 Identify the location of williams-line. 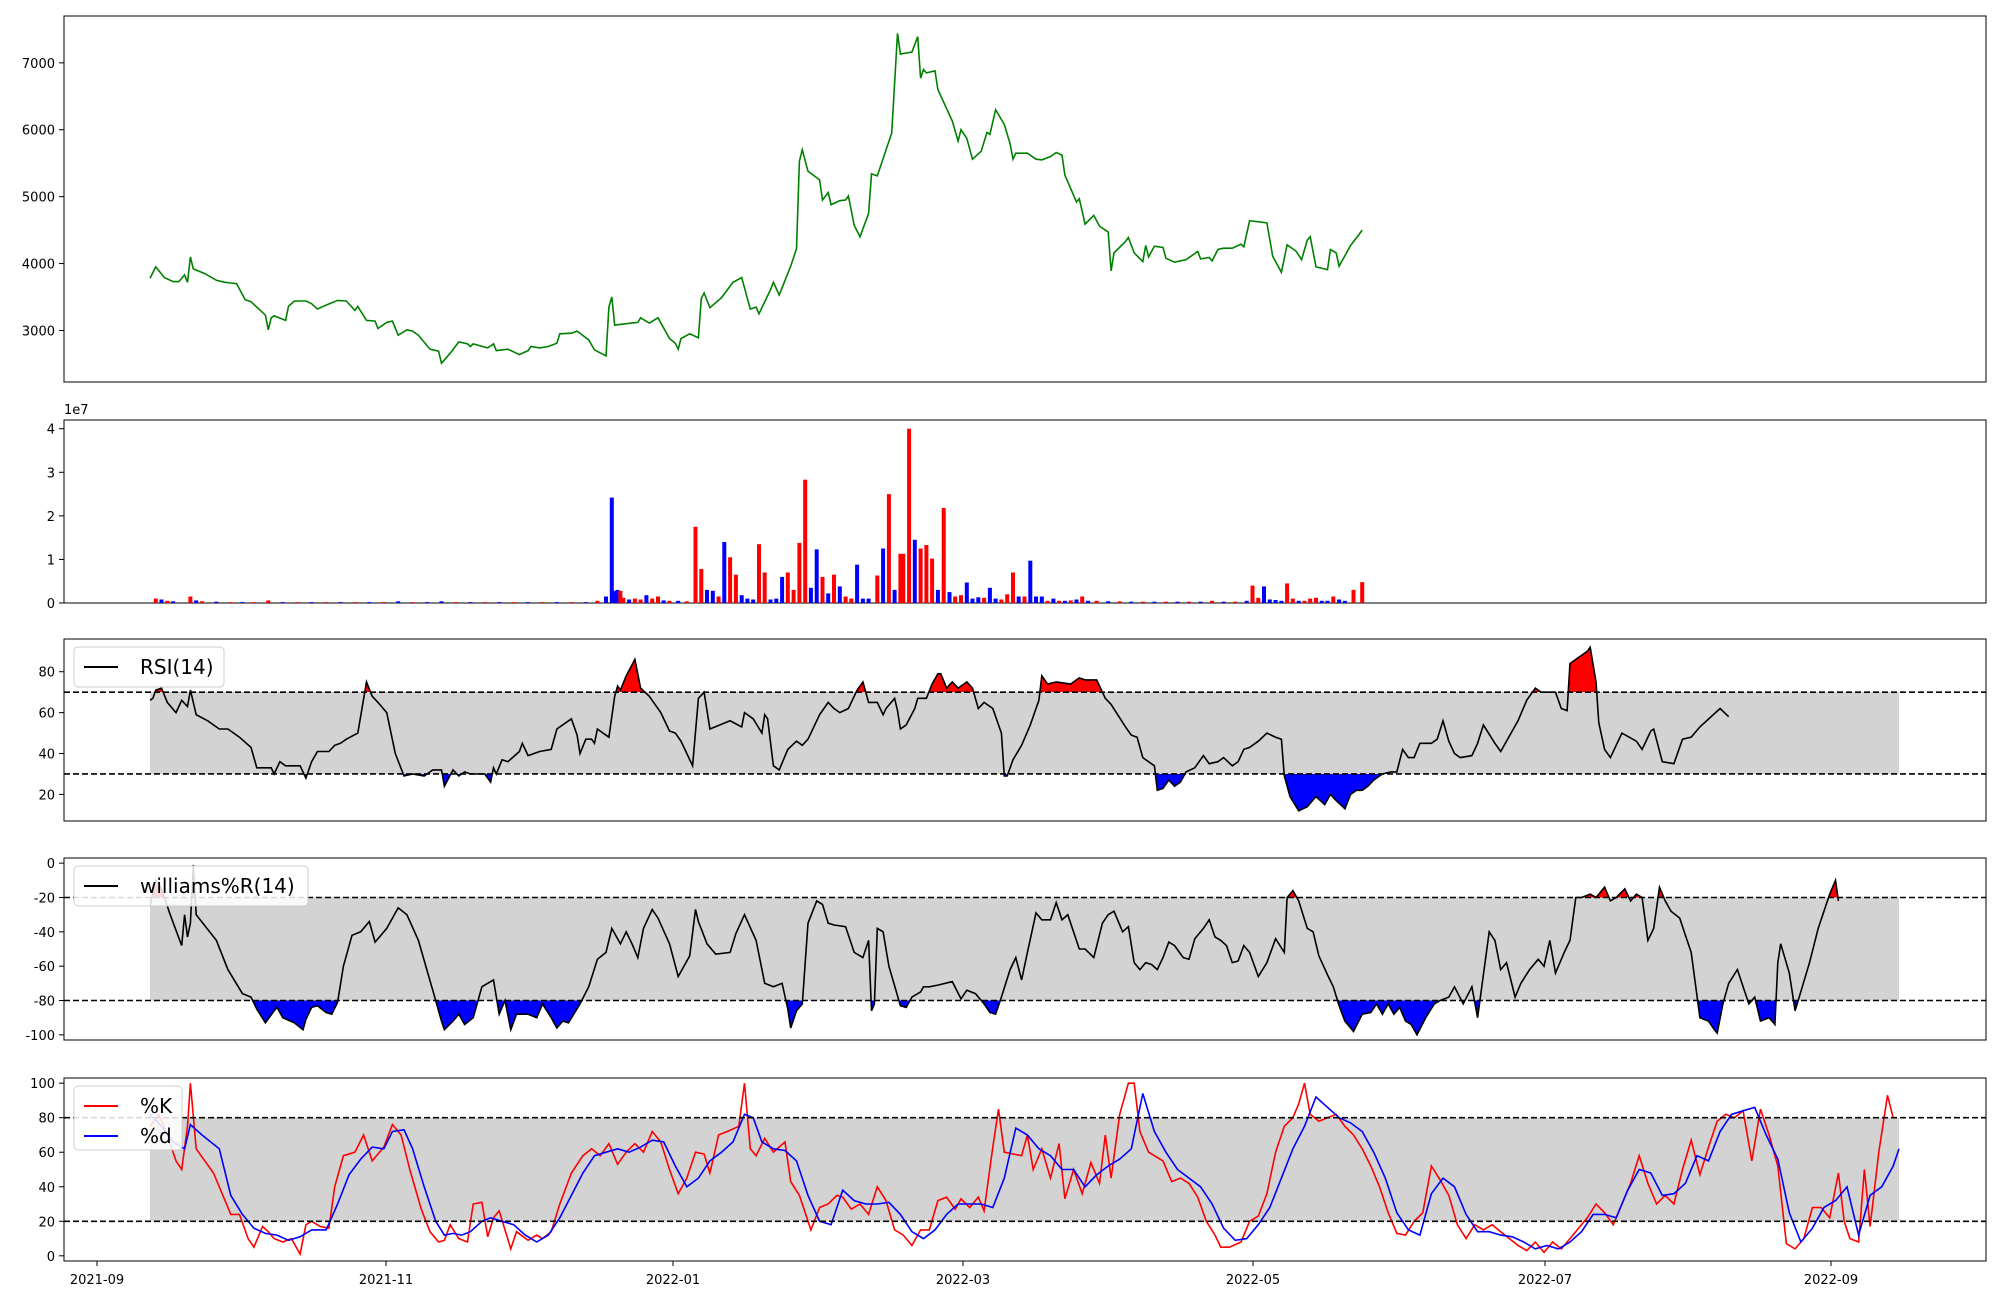
(994, 950).